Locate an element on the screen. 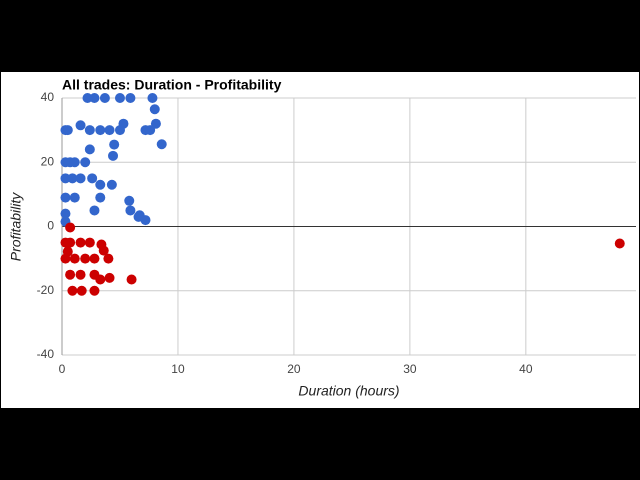  x-tick-label: 10 is located at coordinates (178, 369).